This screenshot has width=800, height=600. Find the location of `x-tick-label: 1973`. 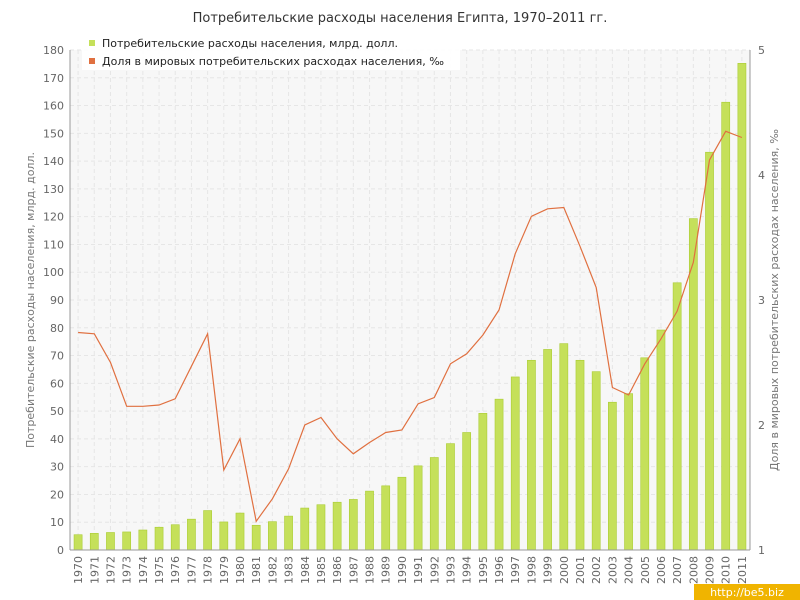

x-tick-label: 1973 is located at coordinates (127, 570).